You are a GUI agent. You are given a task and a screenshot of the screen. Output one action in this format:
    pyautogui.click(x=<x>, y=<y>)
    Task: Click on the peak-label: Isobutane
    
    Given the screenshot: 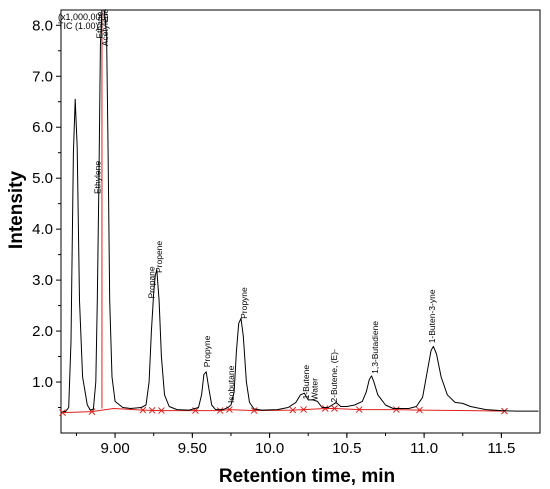 What is the action you would take?
    pyautogui.click(x=231, y=384)
    